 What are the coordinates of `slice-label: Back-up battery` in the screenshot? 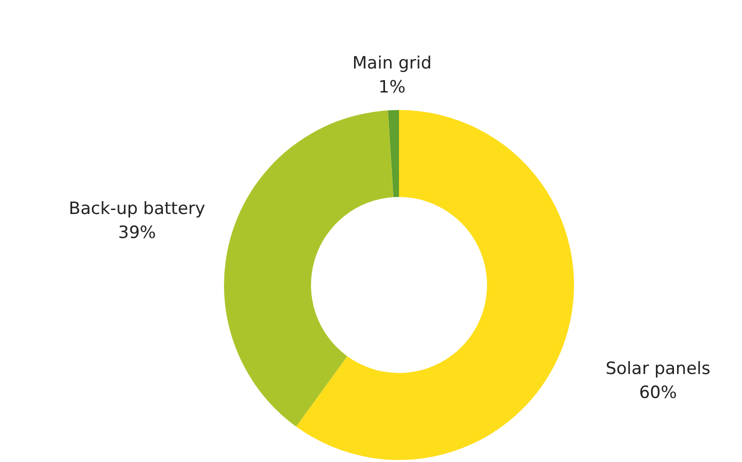 It's located at (137, 208).